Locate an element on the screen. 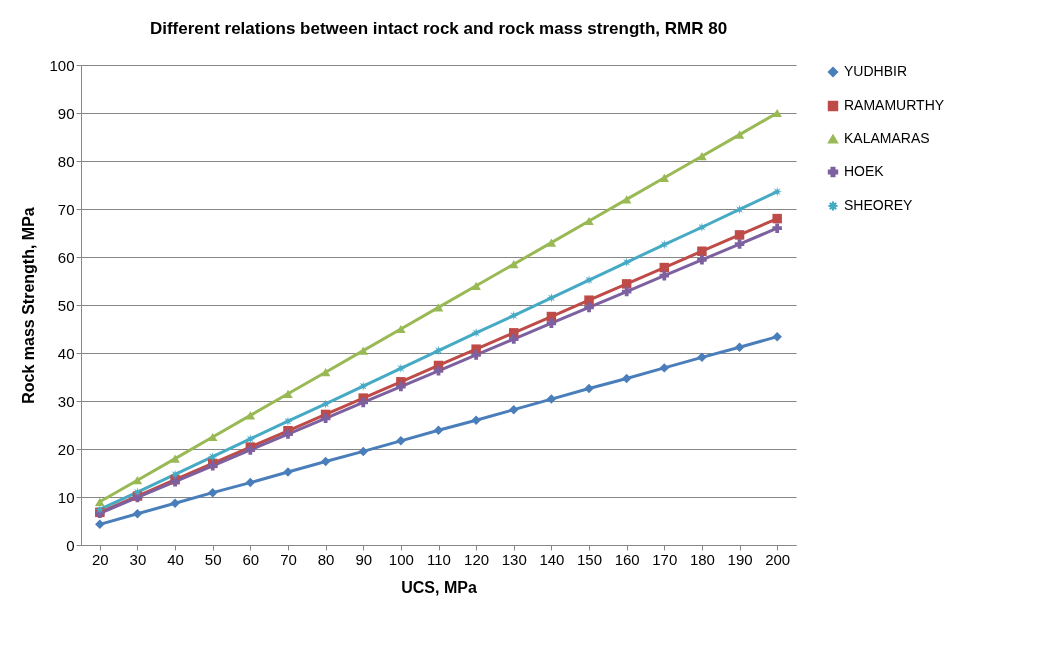  legend-label: SHEOREY is located at coordinates (879, 205).